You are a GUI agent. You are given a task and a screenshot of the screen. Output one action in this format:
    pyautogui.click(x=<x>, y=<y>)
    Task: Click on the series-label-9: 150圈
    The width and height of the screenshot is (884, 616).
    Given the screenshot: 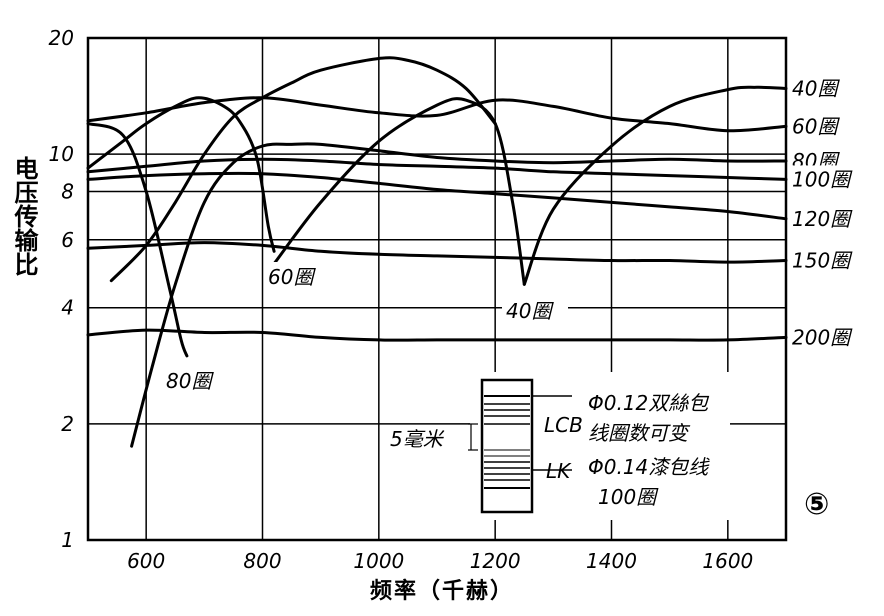 What is the action you would take?
    pyautogui.click(x=822, y=261)
    